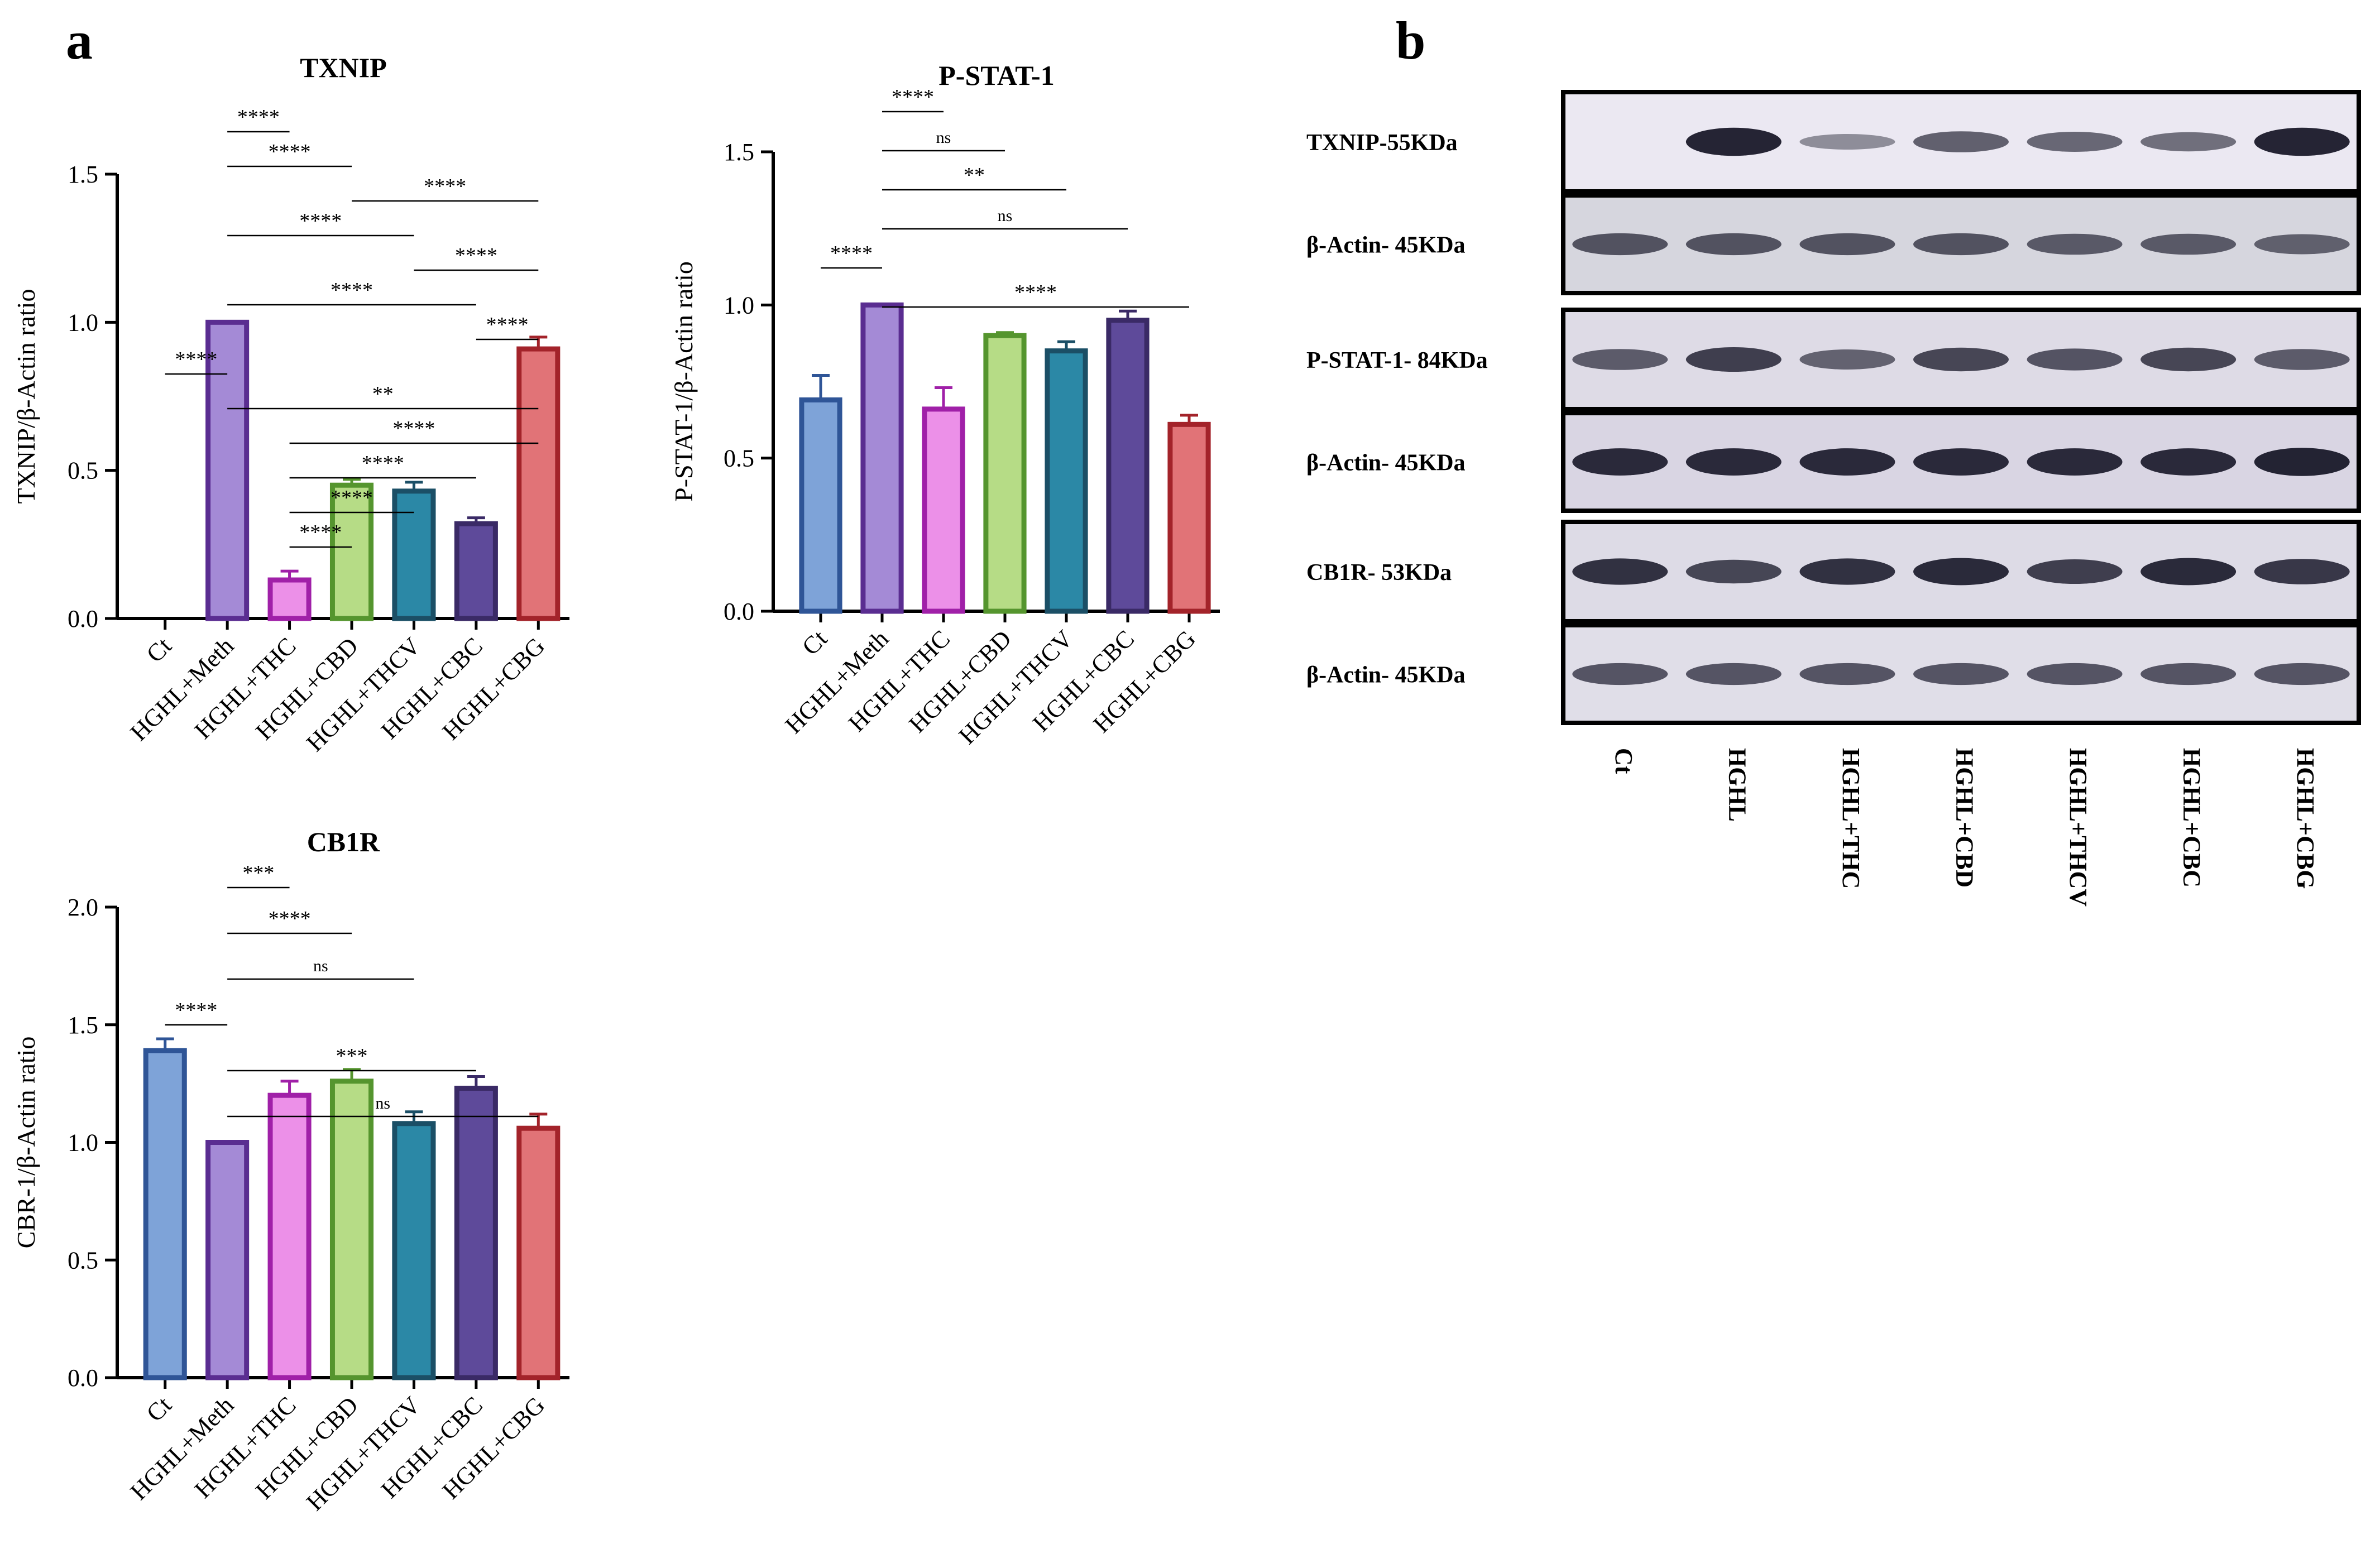  I want to click on blot-lane-label: HGHL+CBG, so click(2305, 818).